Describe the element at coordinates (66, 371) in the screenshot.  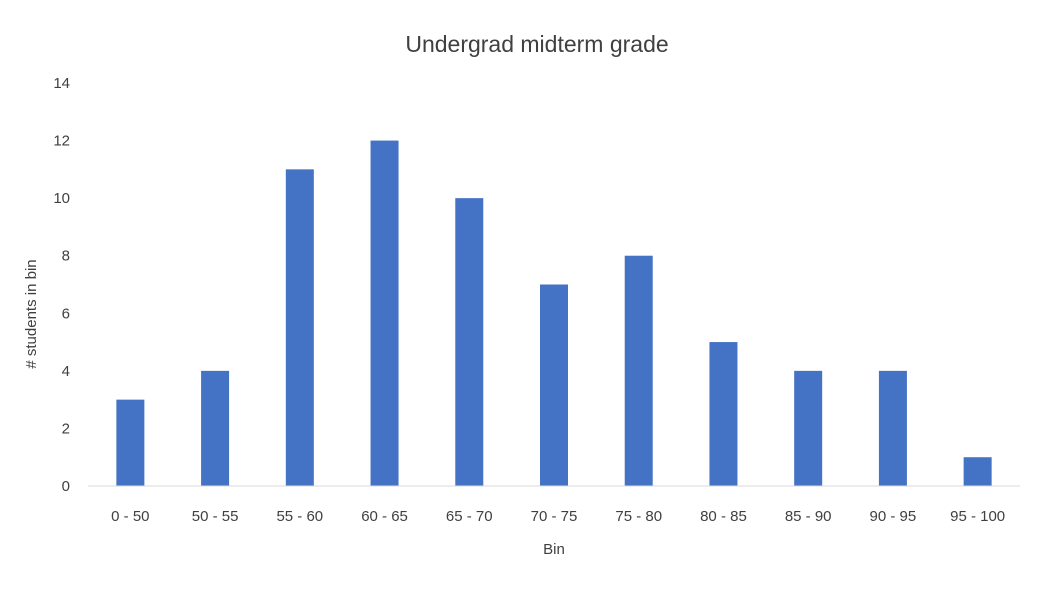
I see `y-tick-label: 4` at that location.